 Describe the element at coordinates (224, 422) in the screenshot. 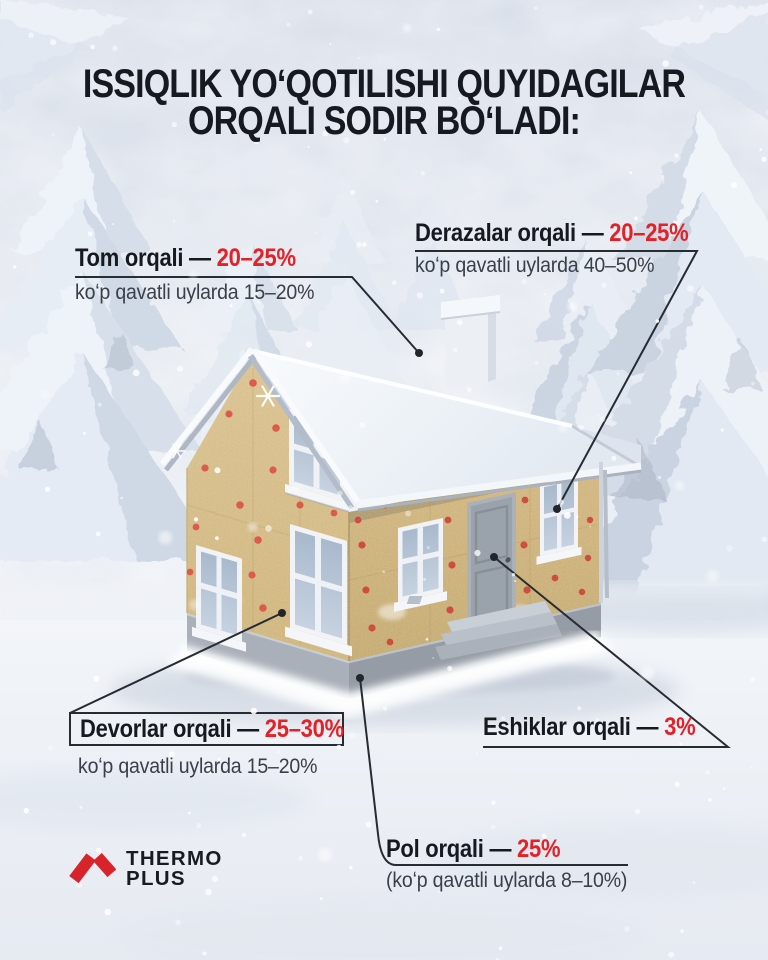

I see `snowflake-ornament` at that location.